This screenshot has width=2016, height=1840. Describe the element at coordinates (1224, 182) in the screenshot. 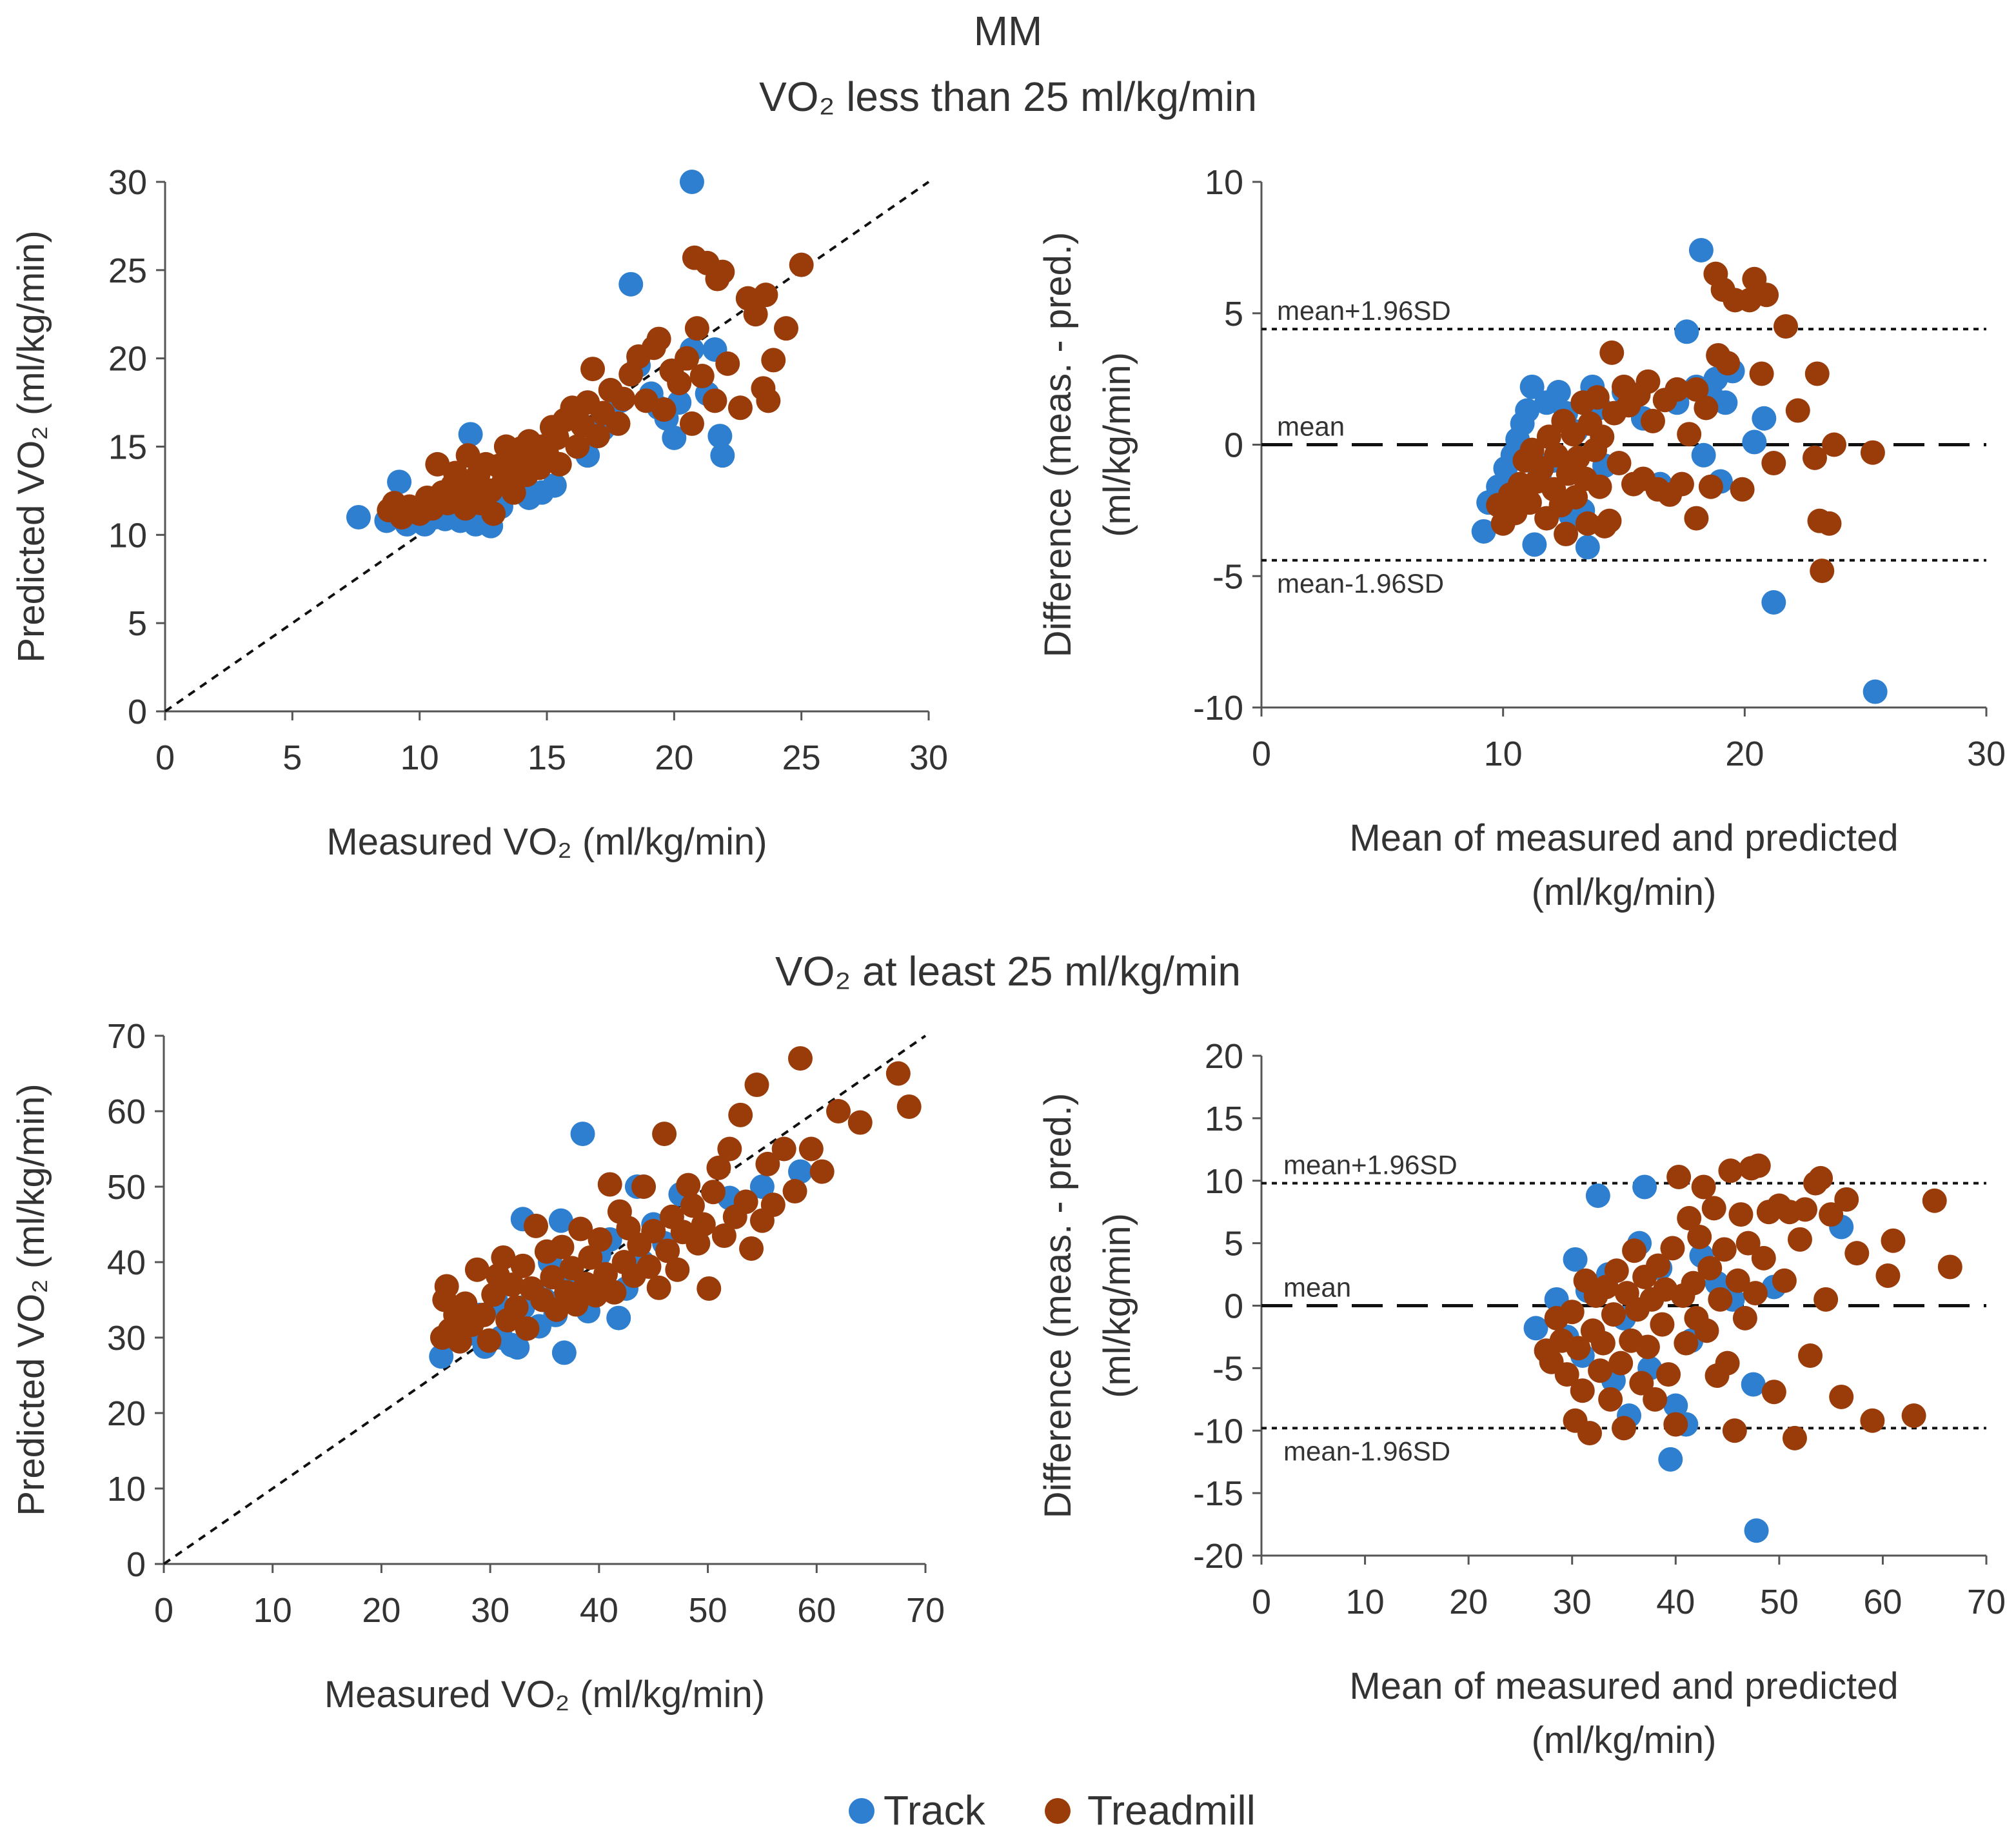

I see `y-tick-label: 10` at that location.